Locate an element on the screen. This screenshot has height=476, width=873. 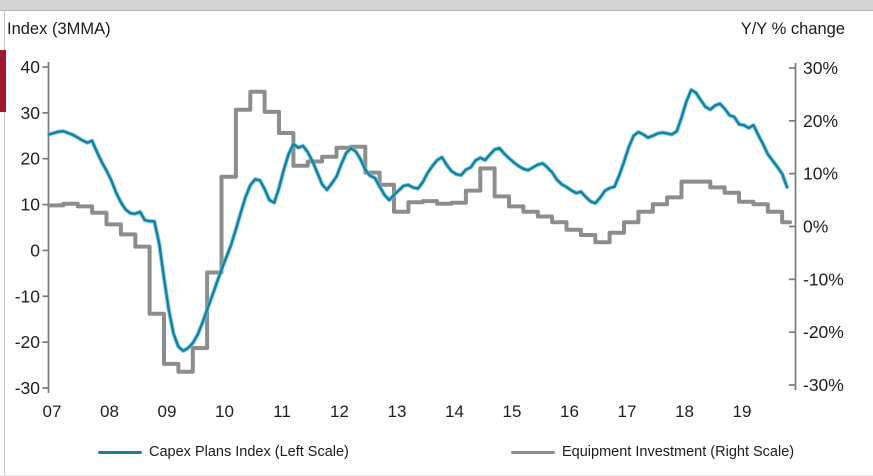
x-axis-year-label: 17 is located at coordinates (627, 411).